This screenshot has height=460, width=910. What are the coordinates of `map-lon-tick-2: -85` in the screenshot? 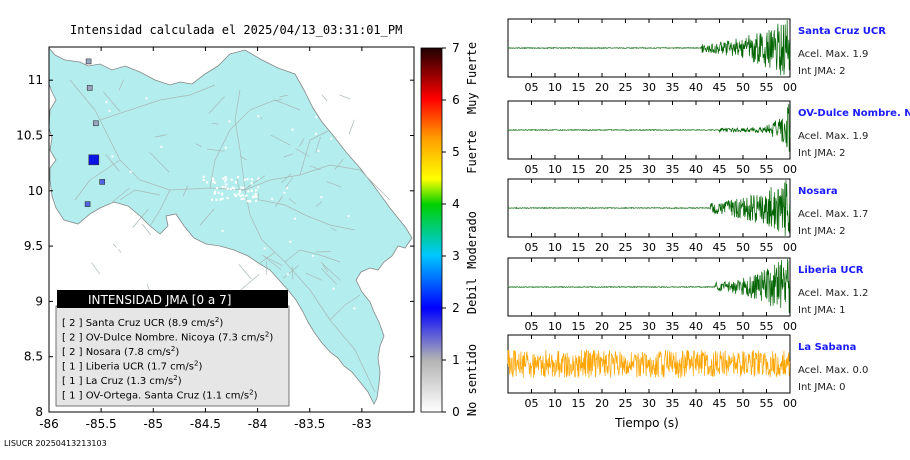 It's located at (153, 424).